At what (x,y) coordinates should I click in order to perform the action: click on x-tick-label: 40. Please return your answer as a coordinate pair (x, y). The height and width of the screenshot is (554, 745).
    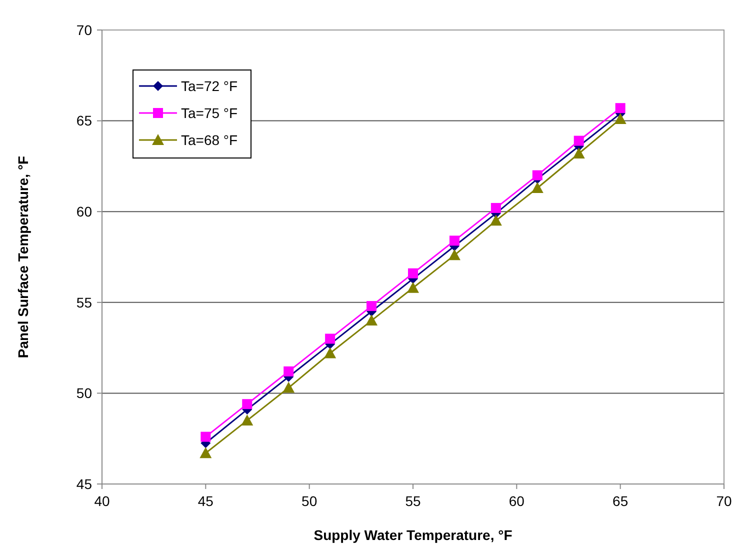
    Looking at the image, I should click on (102, 501).